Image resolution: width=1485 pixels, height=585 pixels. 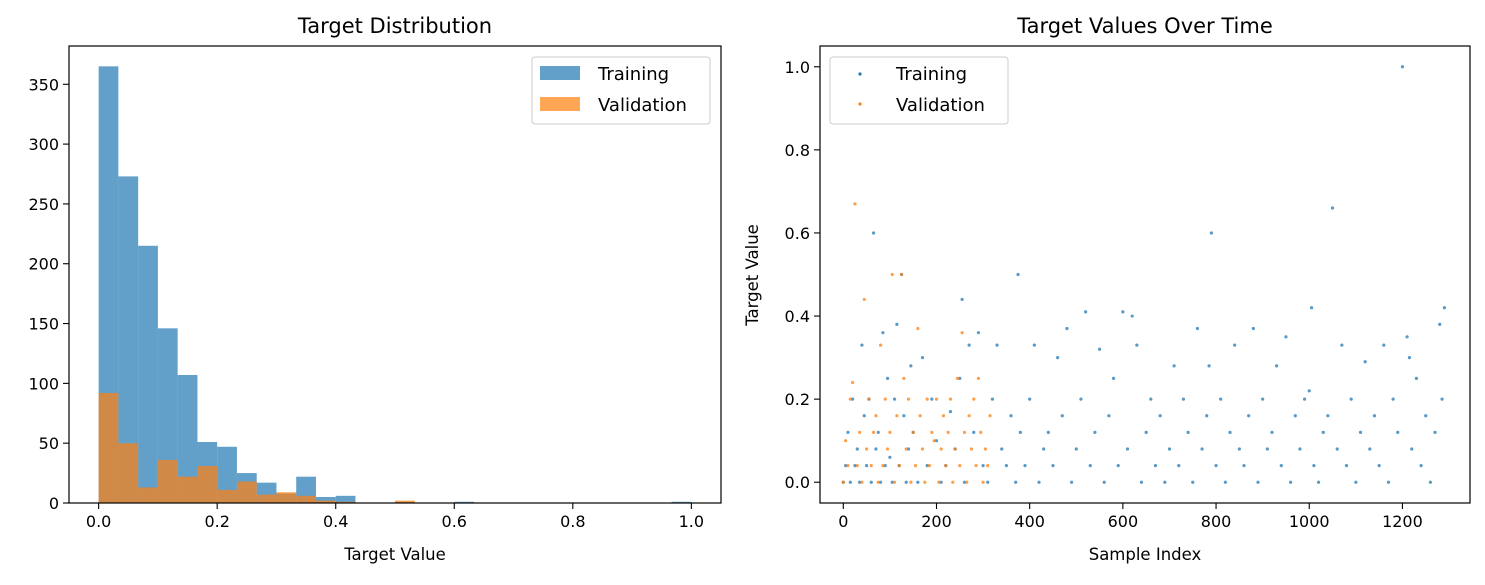 I want to click on histogram-x-axis-label: Target Value, so click(x=394, y=554).